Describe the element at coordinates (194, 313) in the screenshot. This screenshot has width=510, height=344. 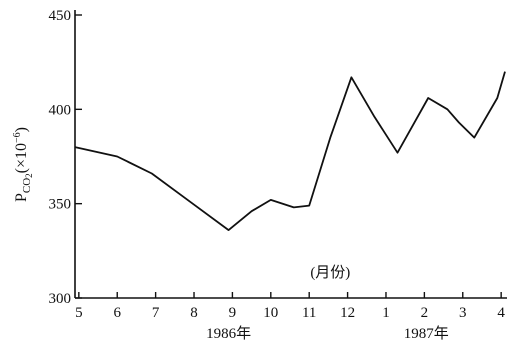
I see `x-tick-label: 8` at that location.